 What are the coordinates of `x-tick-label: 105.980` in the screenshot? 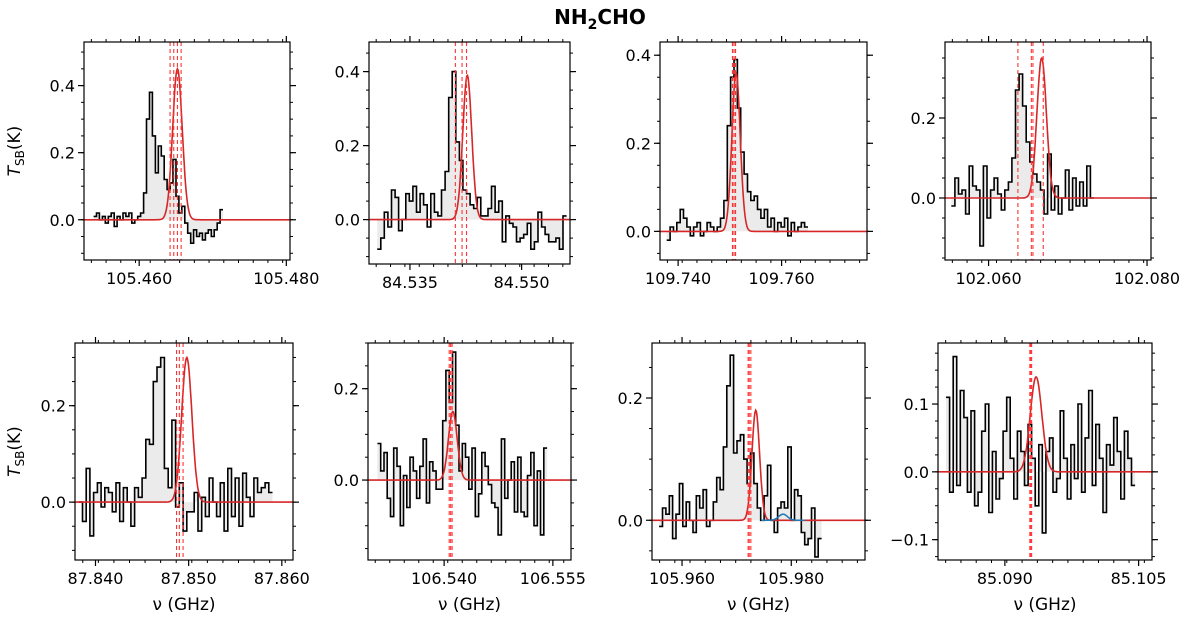 It's located at (791, 578).